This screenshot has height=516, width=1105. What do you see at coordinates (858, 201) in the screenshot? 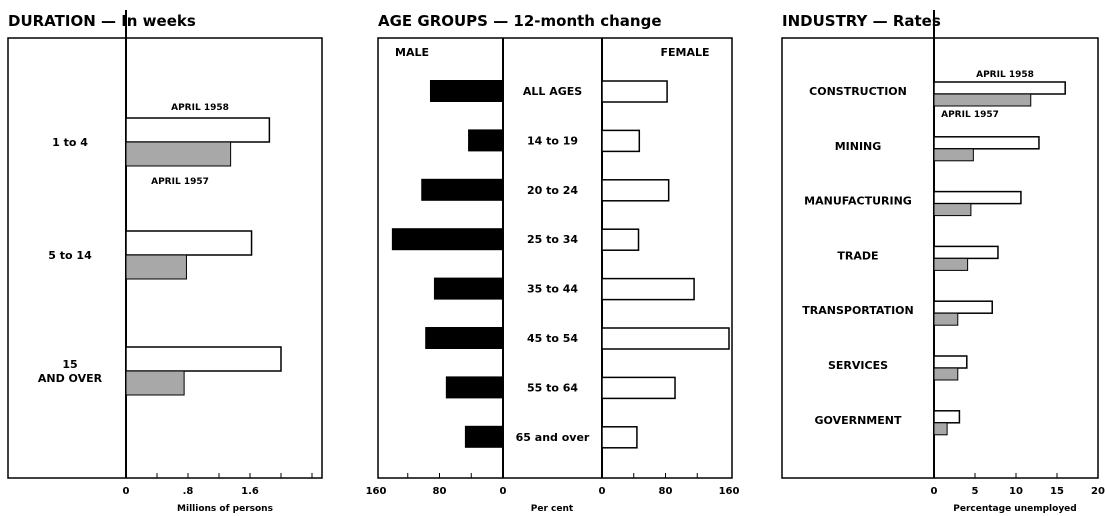
I see `industry-category-label: MANUFACTURING` at bounding box center [858, 201].